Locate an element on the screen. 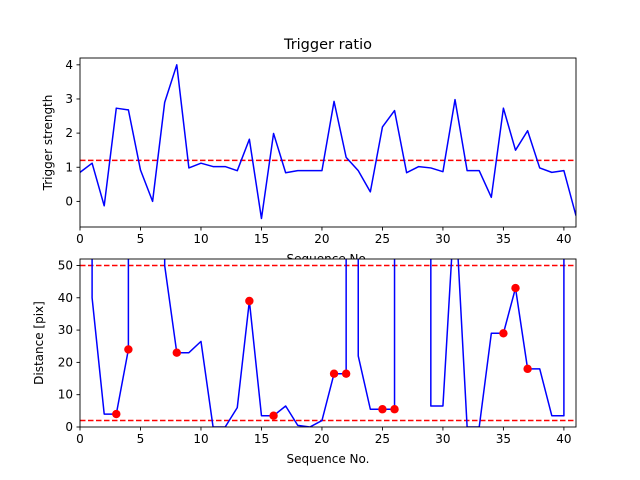 This screenshot has height=480, width=640. y-tick-label: 50 is located at coordinates (65, 265).